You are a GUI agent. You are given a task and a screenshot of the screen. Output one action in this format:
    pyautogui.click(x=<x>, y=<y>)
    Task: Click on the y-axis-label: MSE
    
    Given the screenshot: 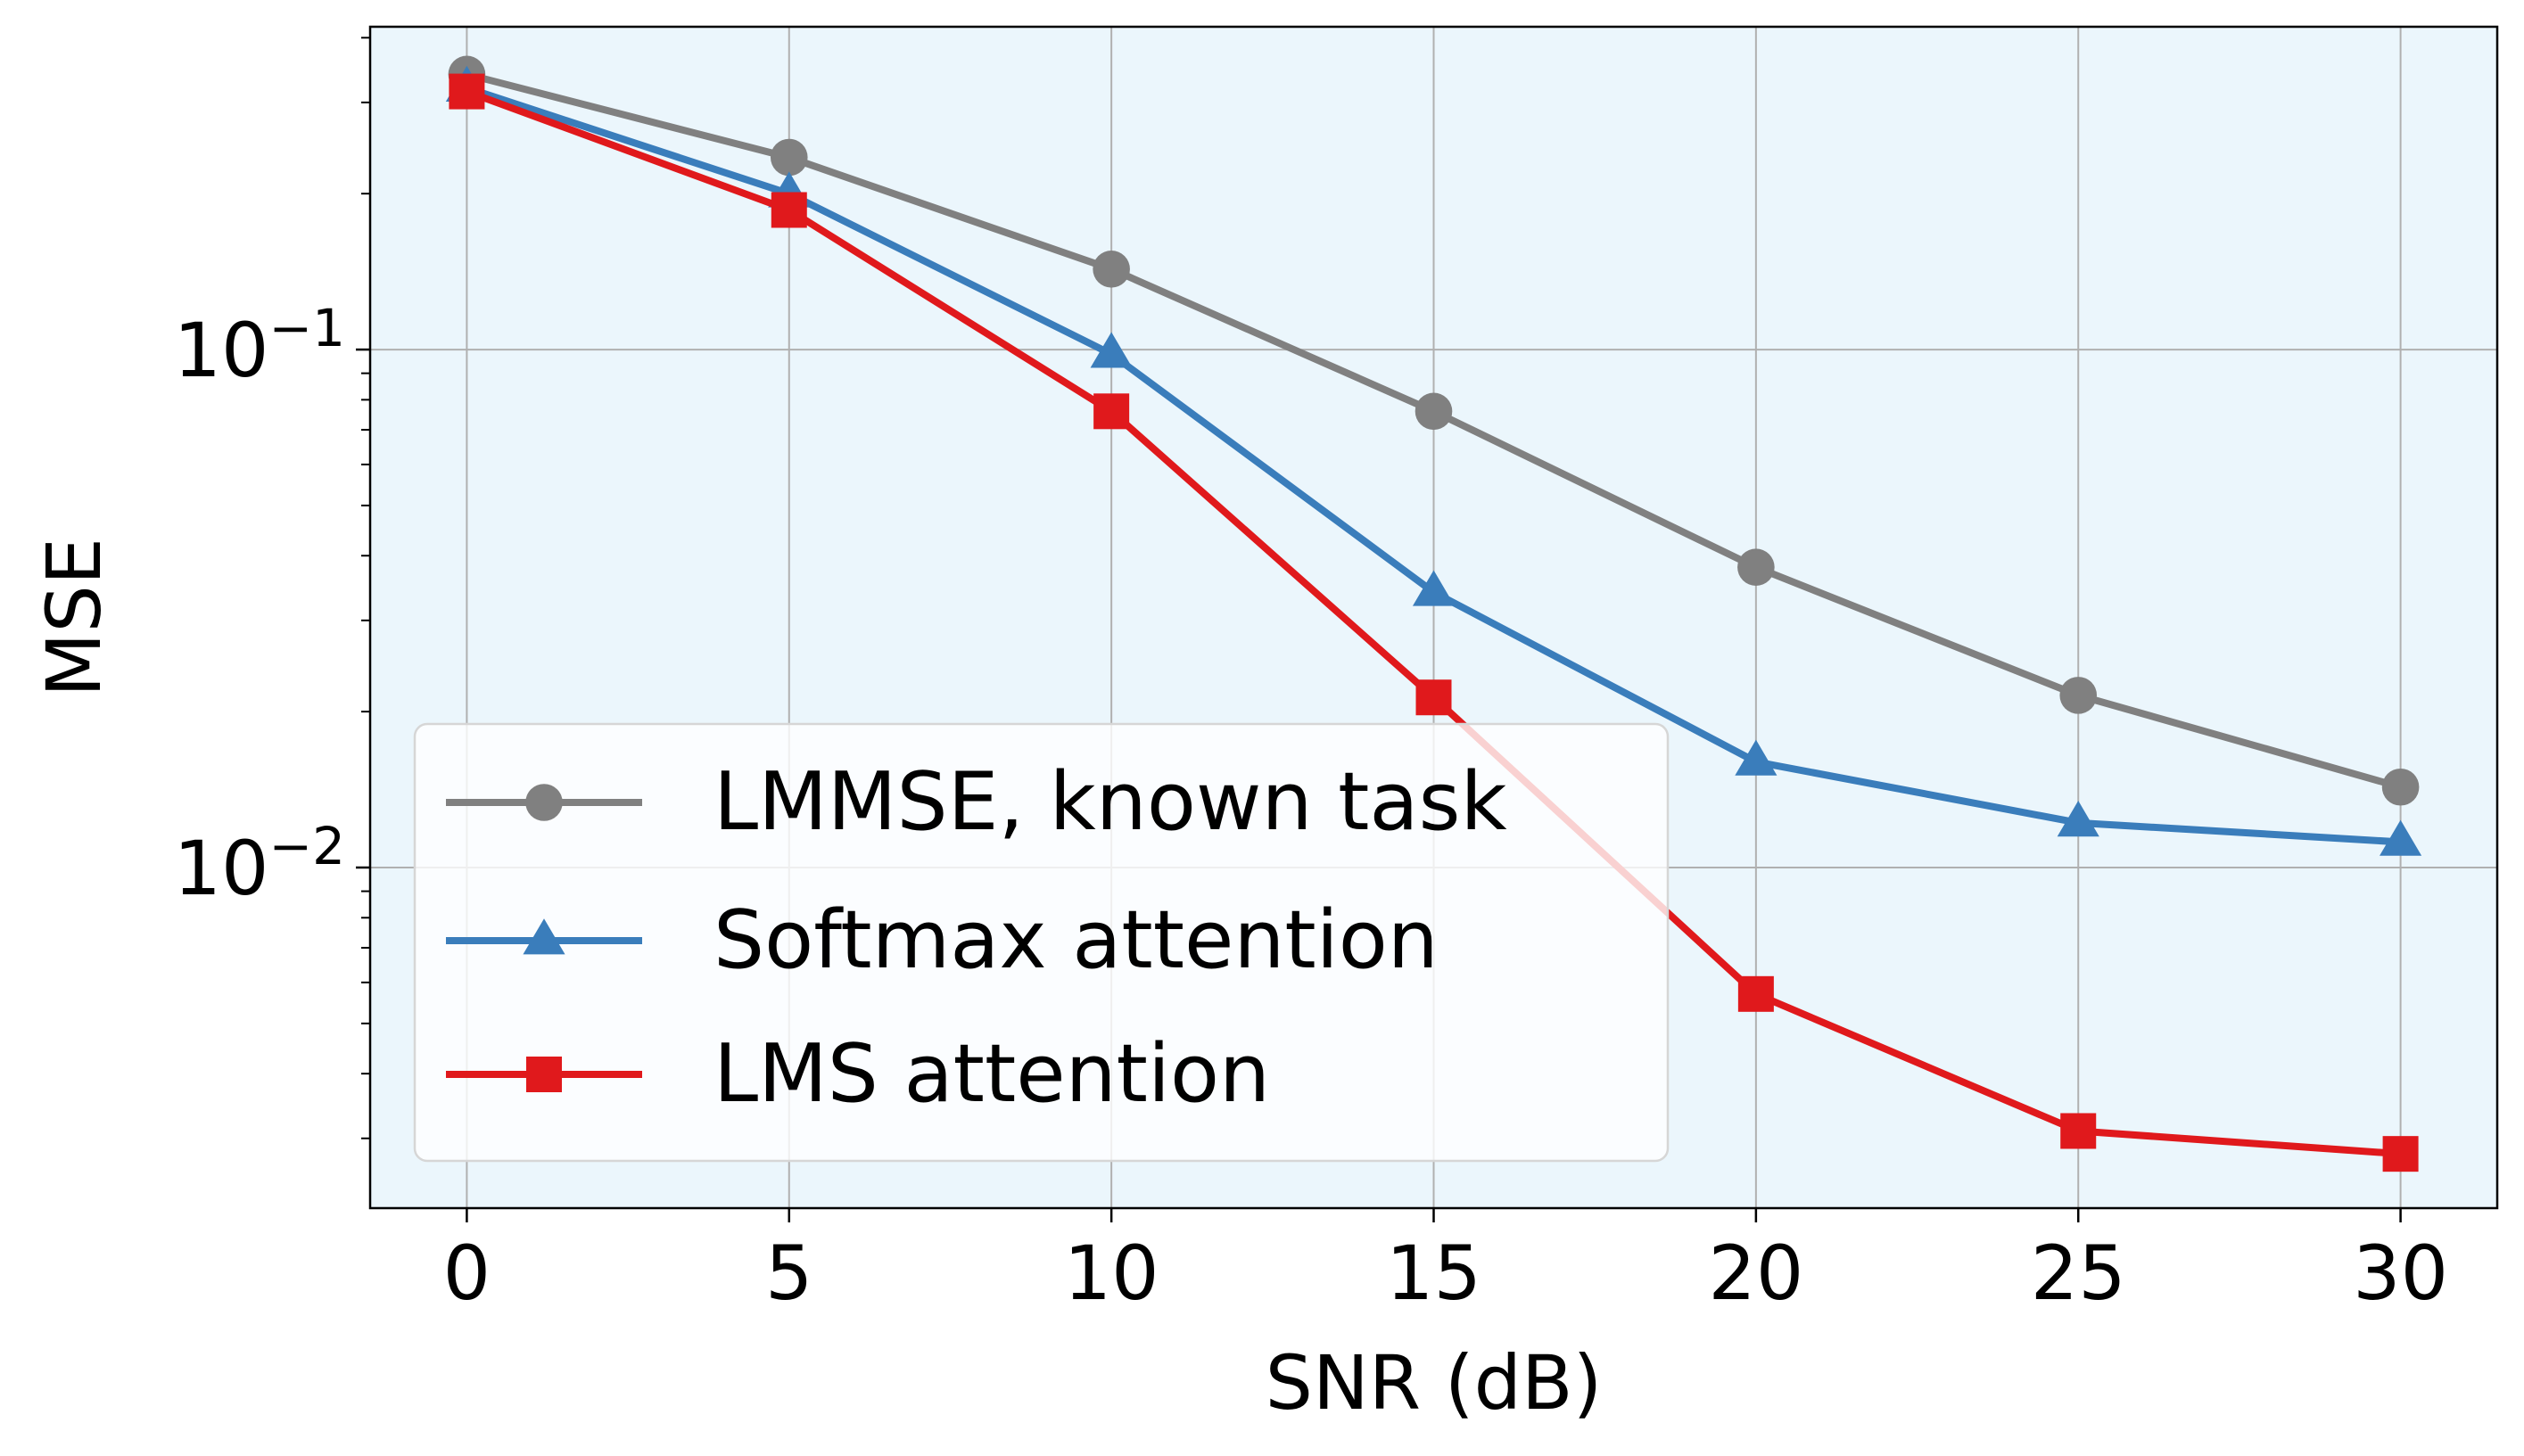 What is the action you would take?
    pyautogui.click(x=74, y=618)
    